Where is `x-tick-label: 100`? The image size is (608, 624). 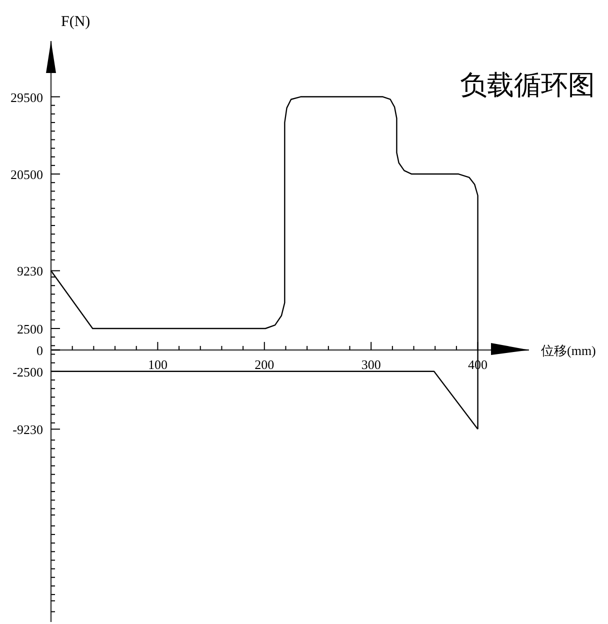
x-tick-label: 100 is located at coordinates (158, 364).